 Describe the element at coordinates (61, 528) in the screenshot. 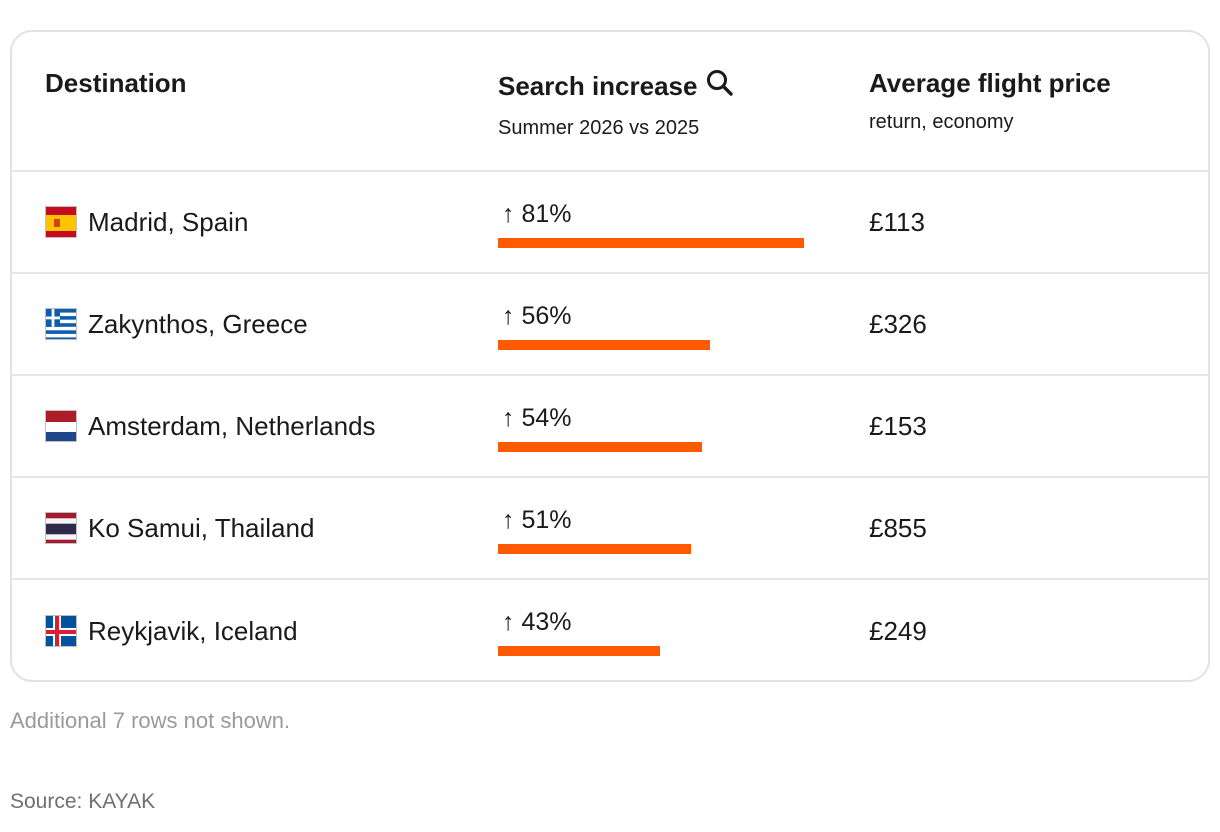

I see `thailand-flag-icon` at that location.